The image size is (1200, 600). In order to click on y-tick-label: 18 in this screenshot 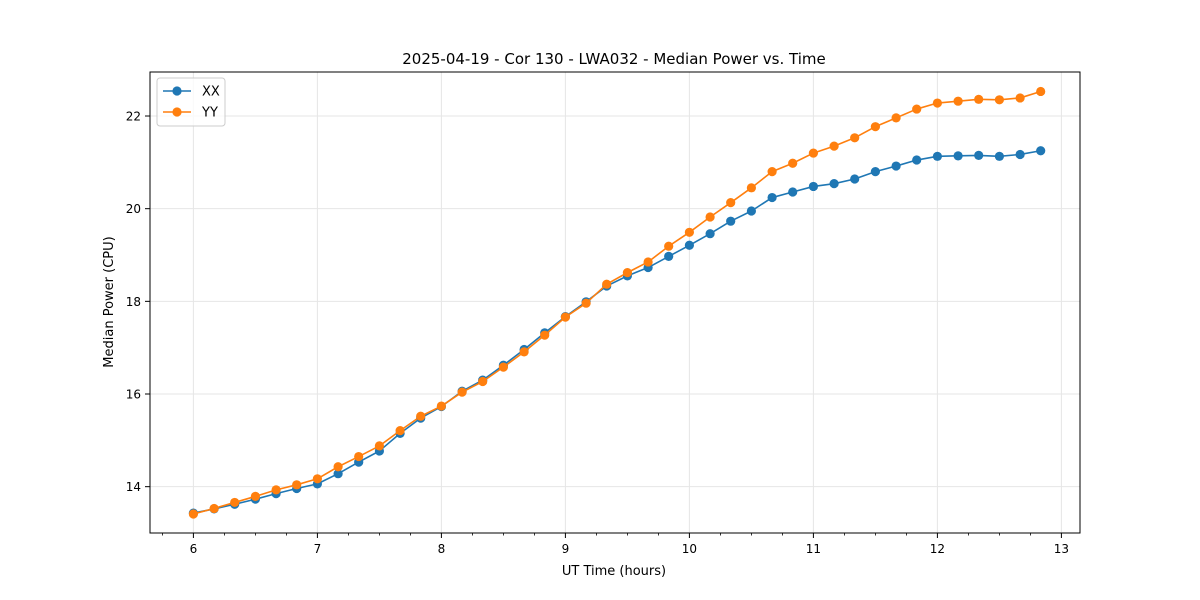, I will do `click(133, 302)`.